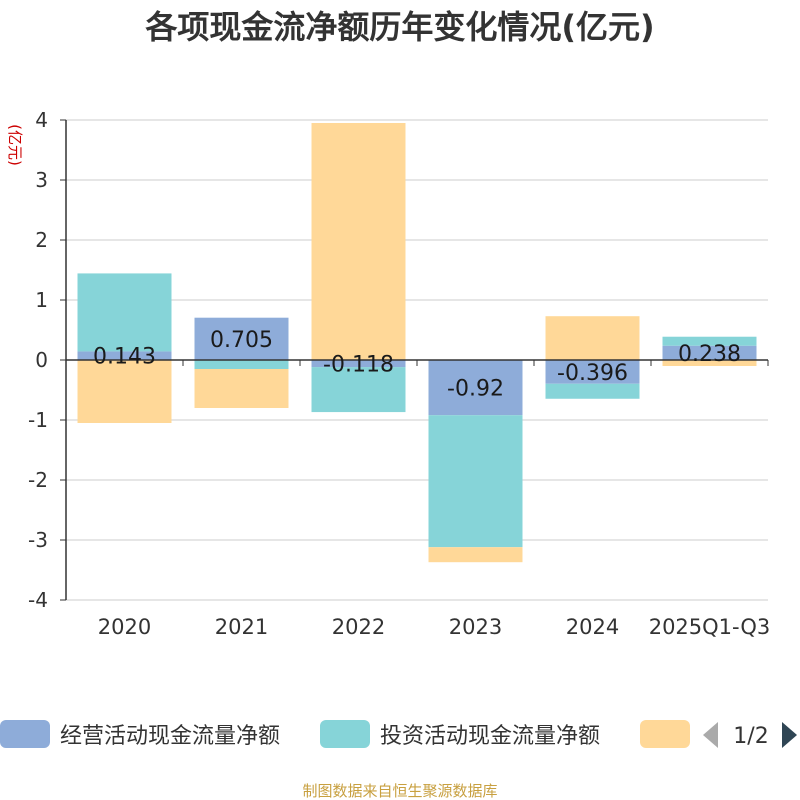 Image resolution: width=800 pixels, height=800 pixels. I want to click on bar-series-2-2021, so click(241, 388).